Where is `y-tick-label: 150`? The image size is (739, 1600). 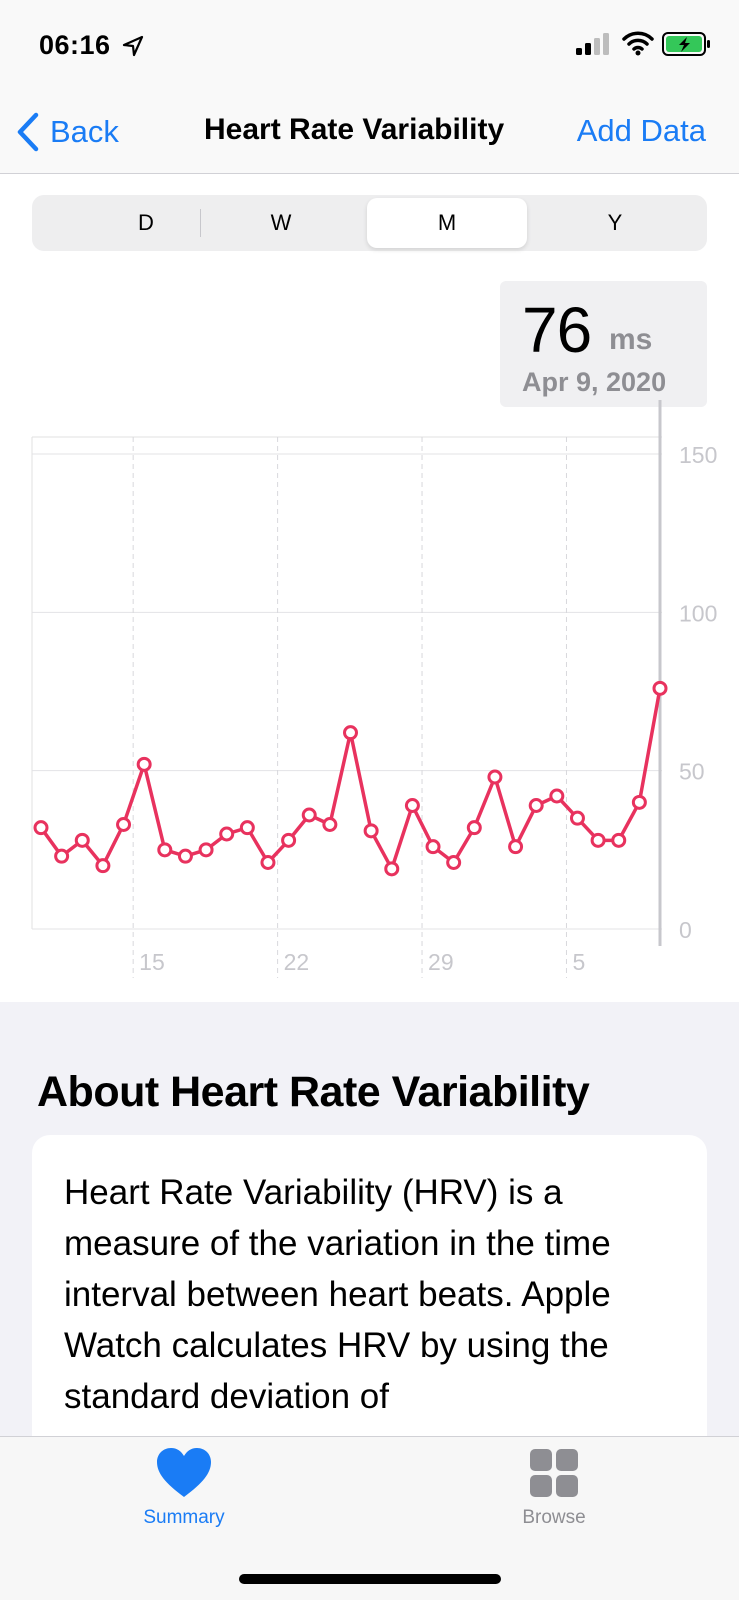
y-tick-label: 150 is located at coordinates (698, 455).